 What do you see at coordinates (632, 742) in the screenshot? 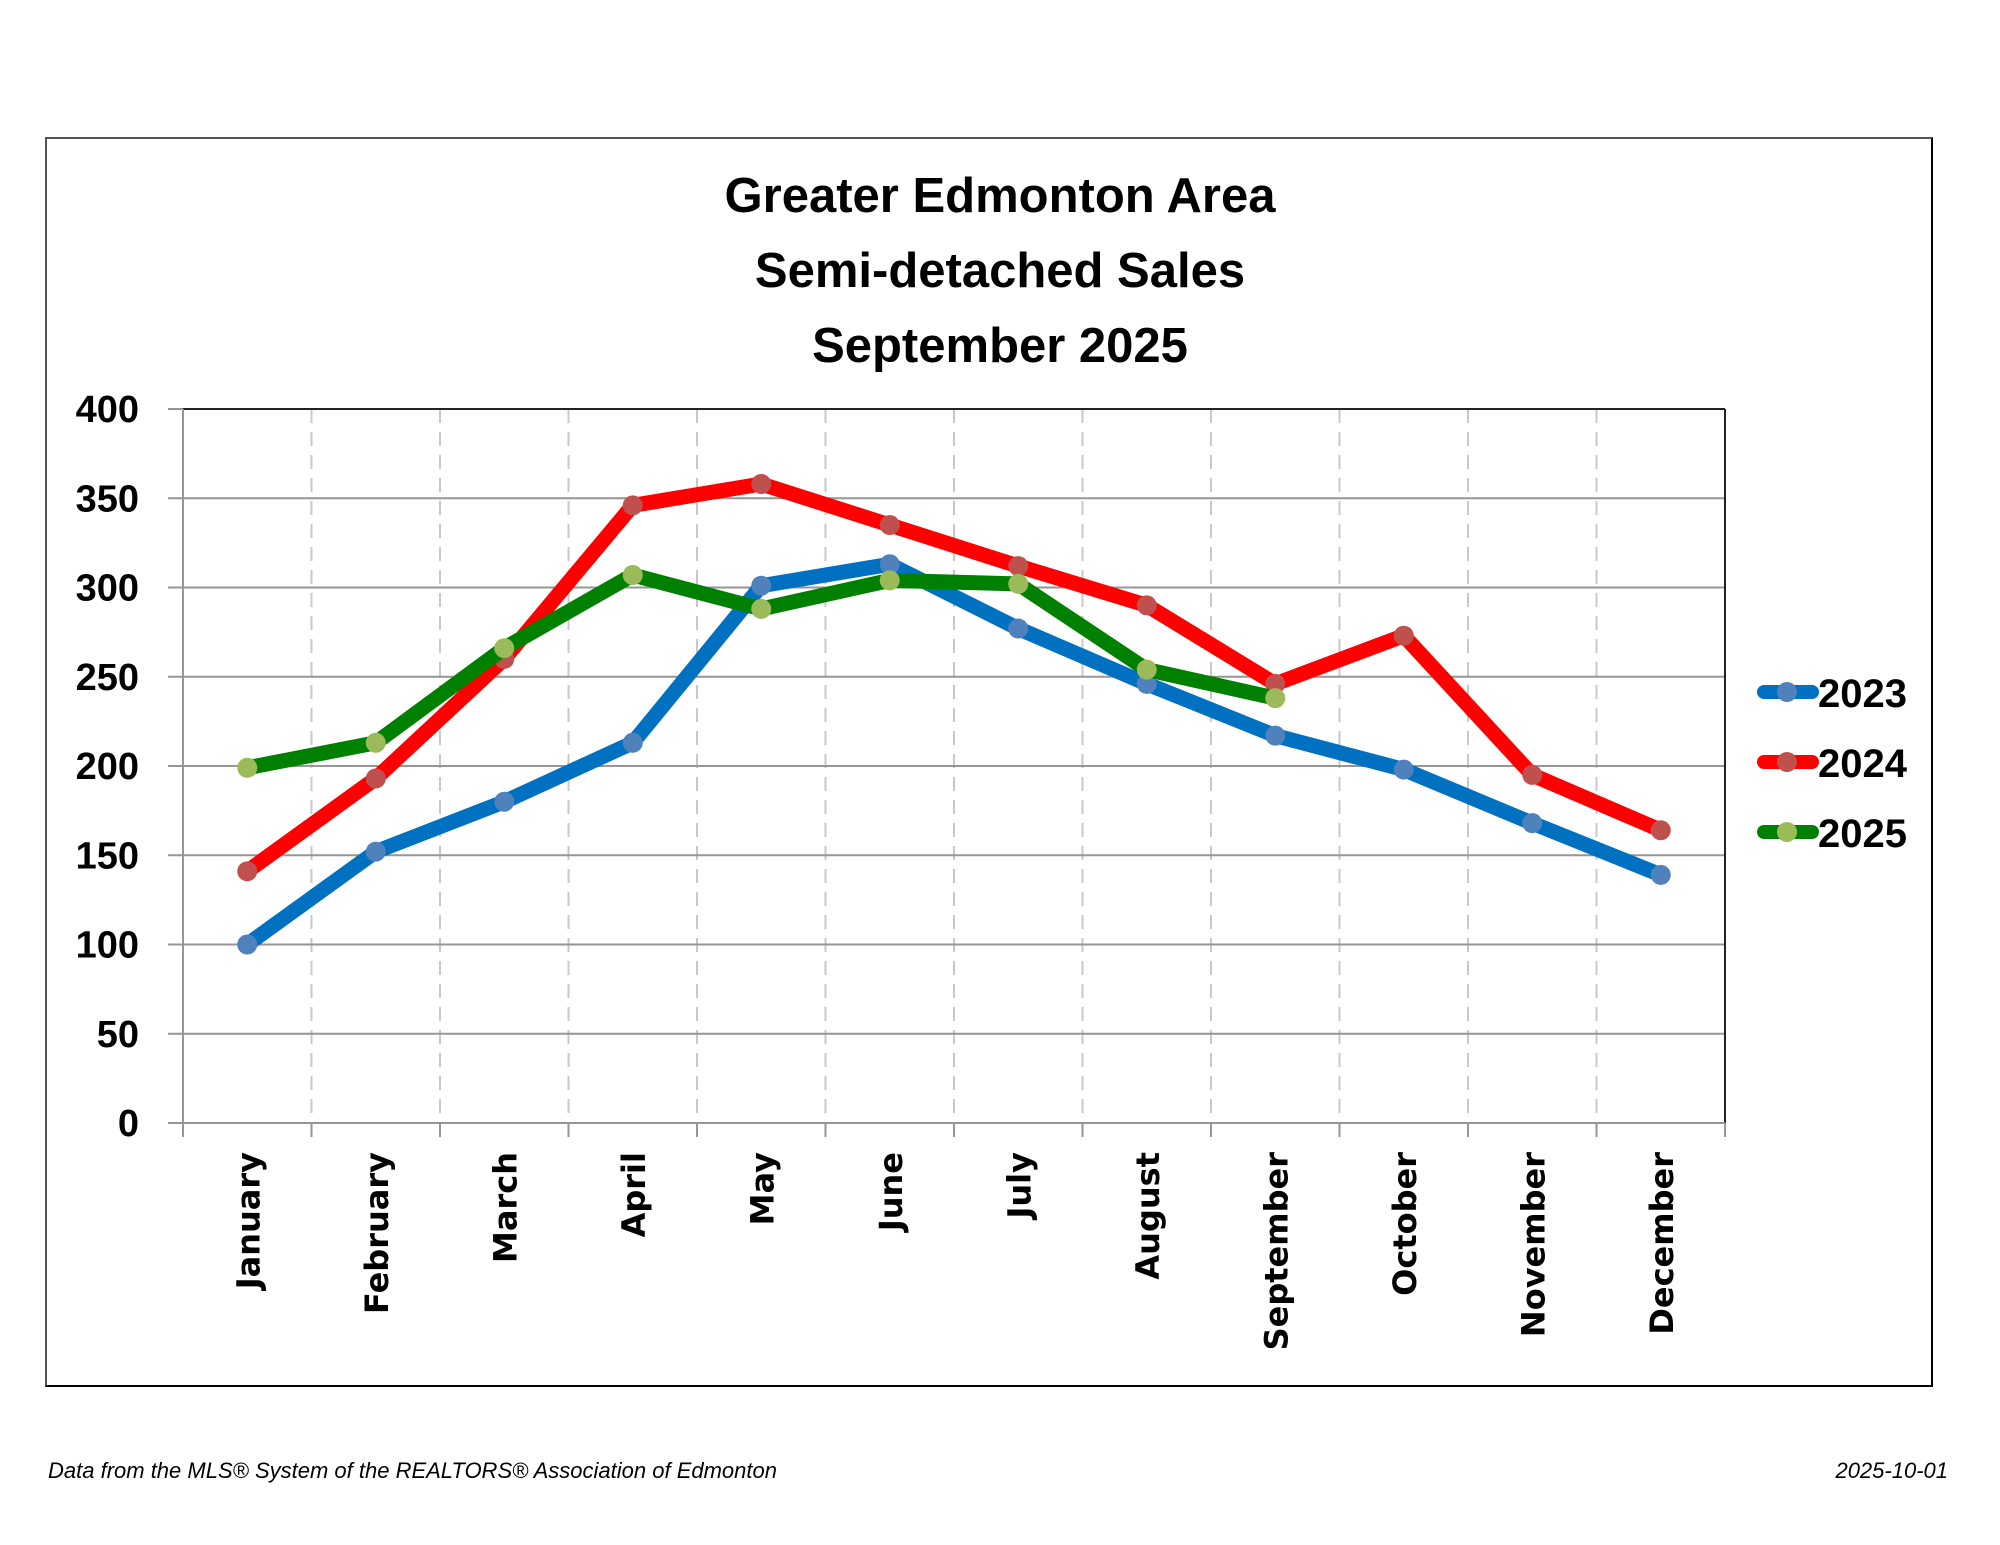
I see `data-point-2023-april` at bounding box center [632, 742].